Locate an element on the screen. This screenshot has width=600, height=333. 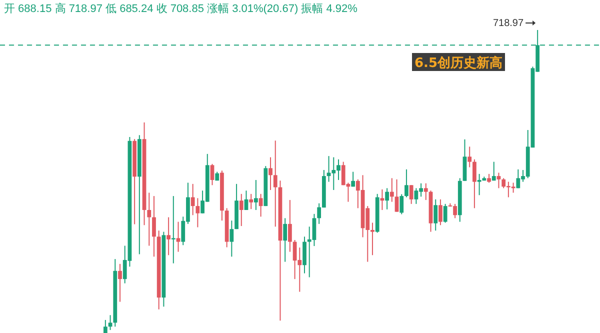
text: 开 688.15 高 718.97 低 685.24 收 708.85 涨幅 3.01%(20.67) 振幅 4.92% is located at coordinates (181, 8).